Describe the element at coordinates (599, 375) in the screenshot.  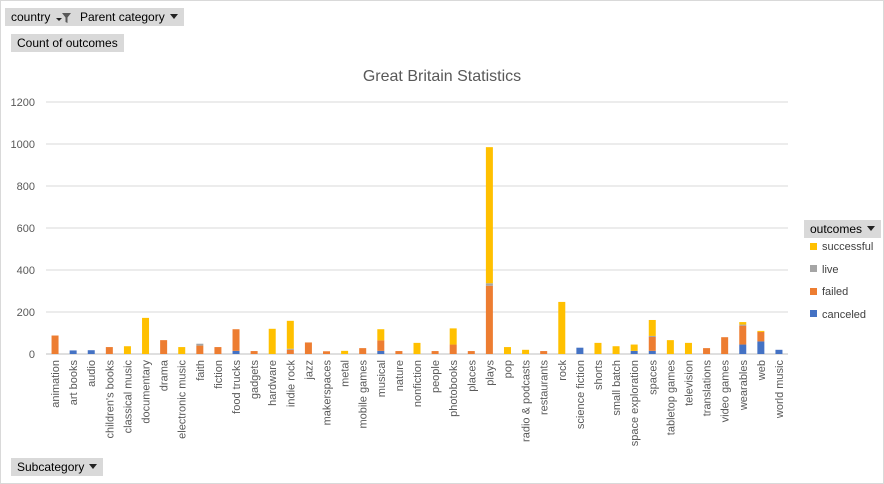
I see `x-tick-label: shorts` at that location.